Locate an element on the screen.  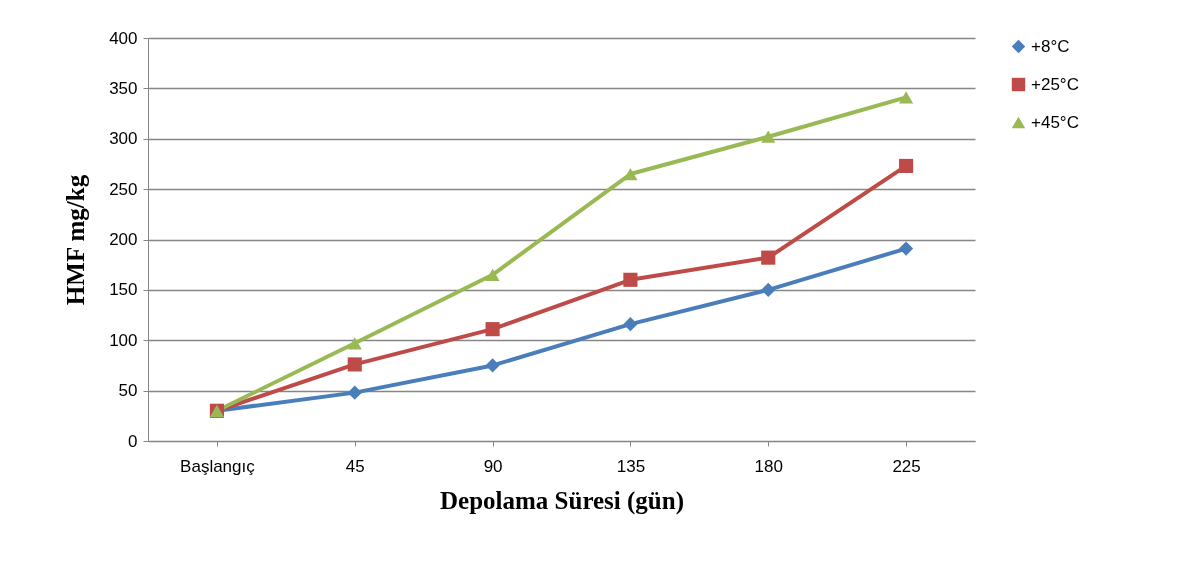
legend-label: +8°C is located at coordinates (1050, 46).